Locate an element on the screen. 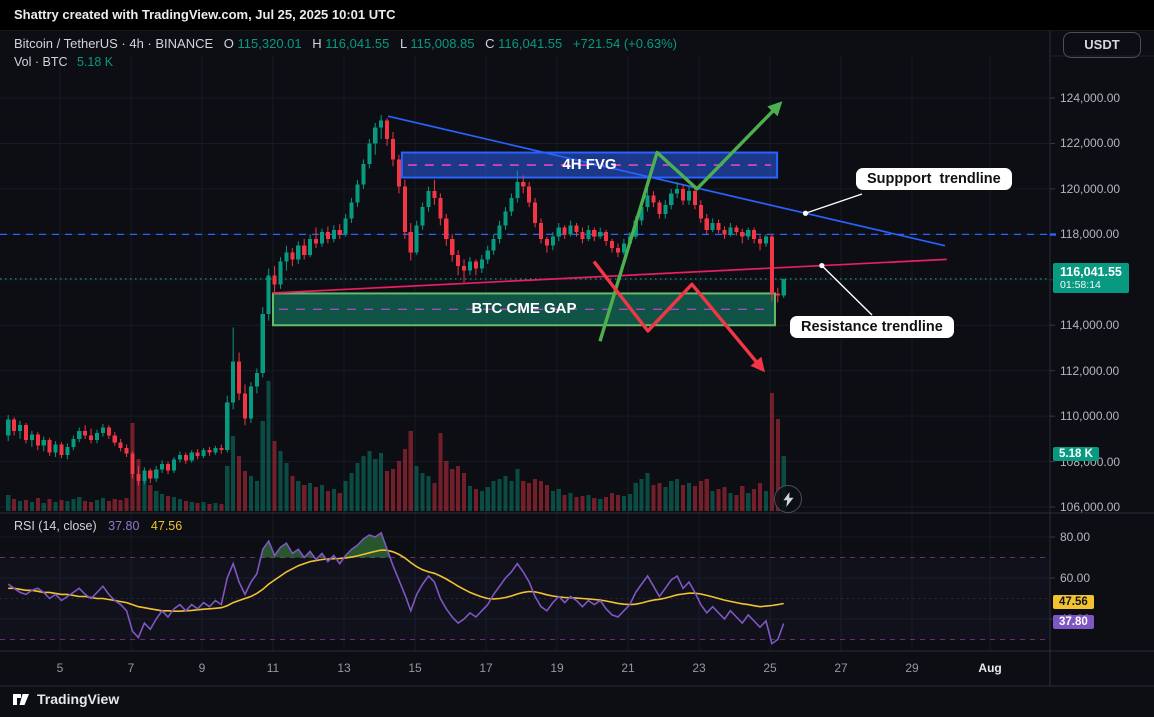 This screenshot has width=1154, height=717. price-tick: 124,000.00 is located at coordinates (1090, 98).